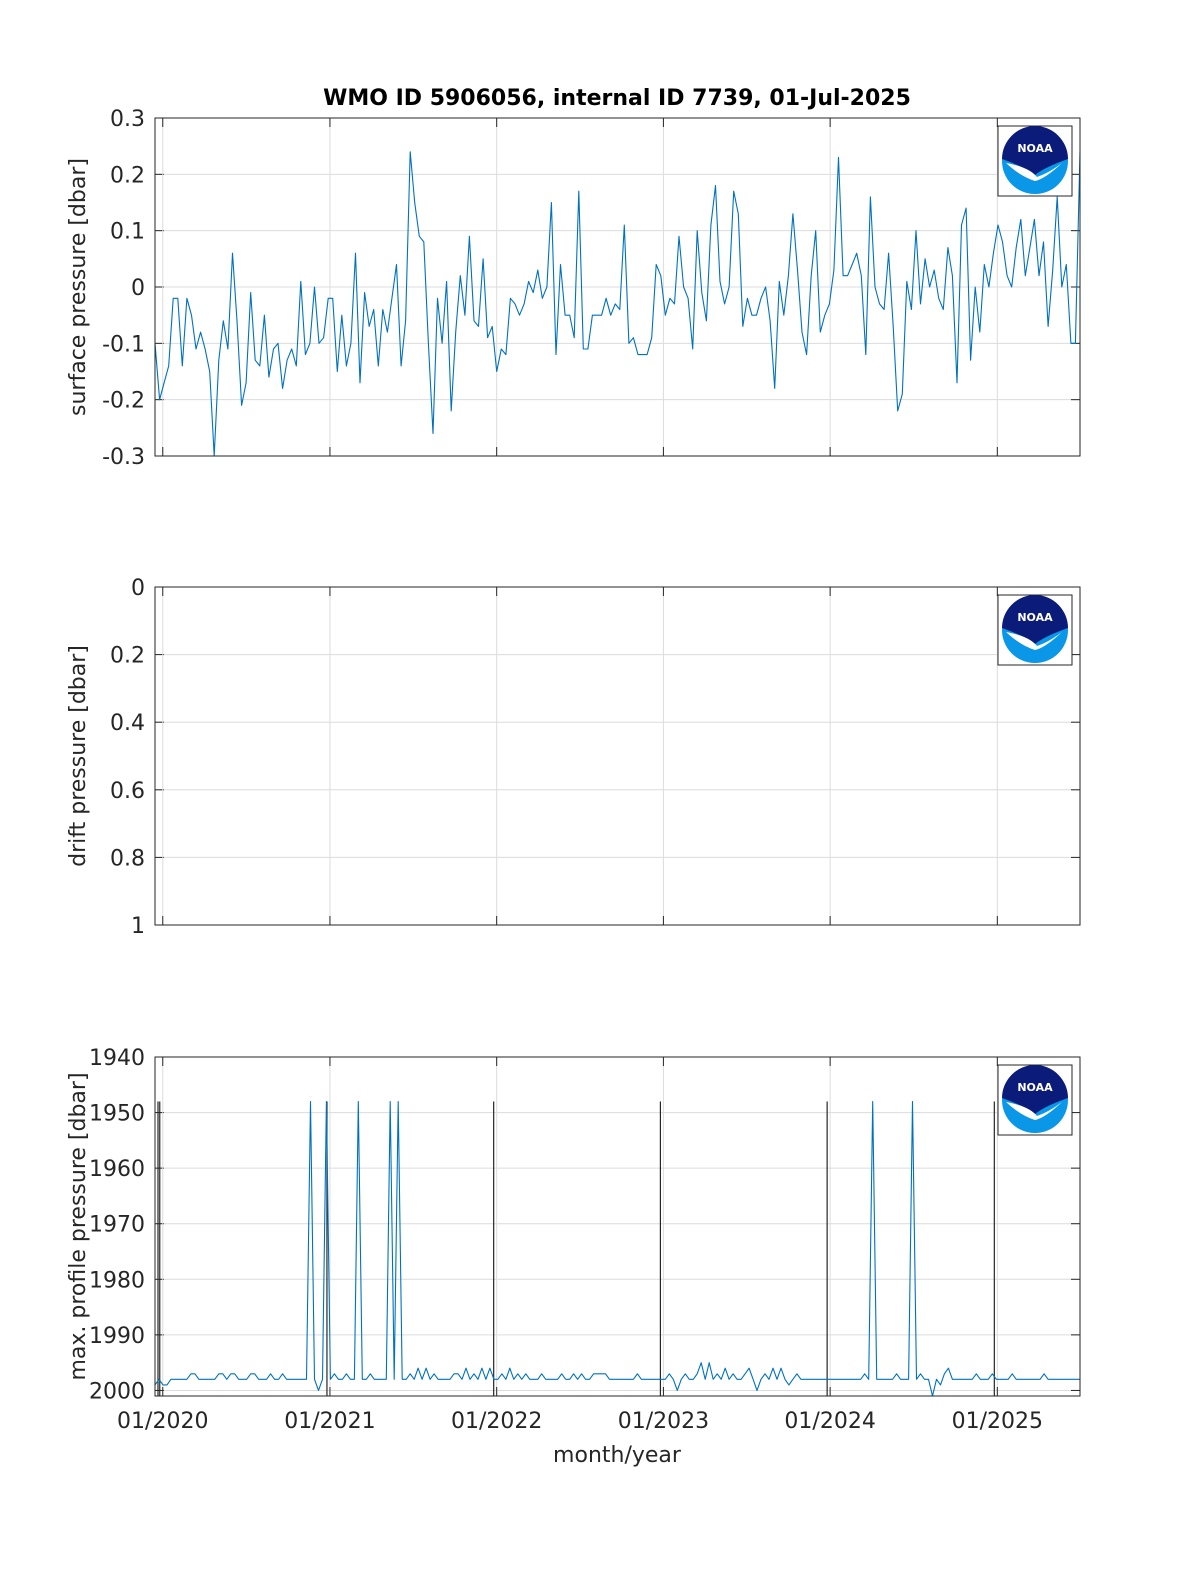  Describe the element at coordinates (117, 1058) in the screenshot. I see `y-tick-label: 1940` at that location.